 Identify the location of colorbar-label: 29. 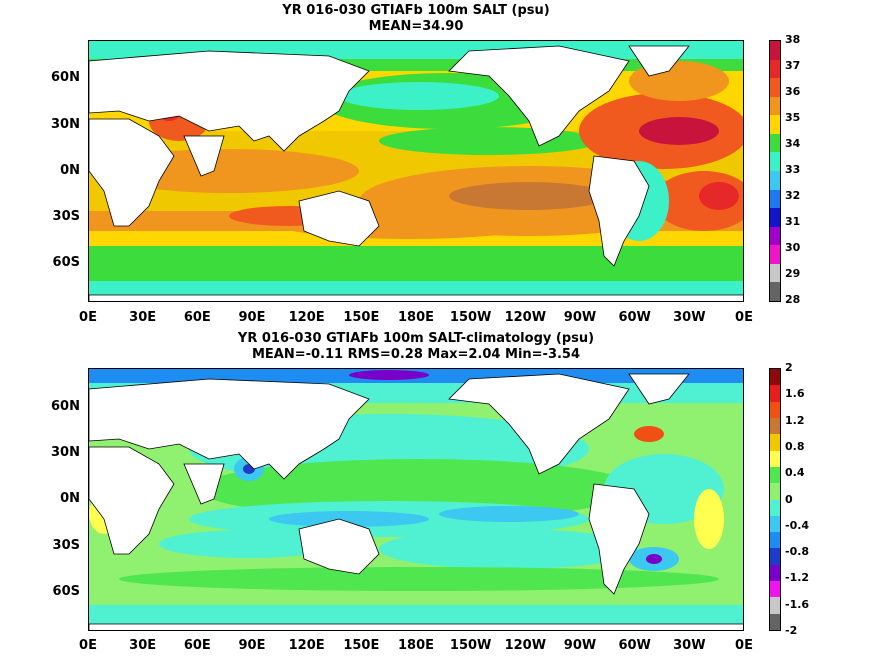
(793, 273).